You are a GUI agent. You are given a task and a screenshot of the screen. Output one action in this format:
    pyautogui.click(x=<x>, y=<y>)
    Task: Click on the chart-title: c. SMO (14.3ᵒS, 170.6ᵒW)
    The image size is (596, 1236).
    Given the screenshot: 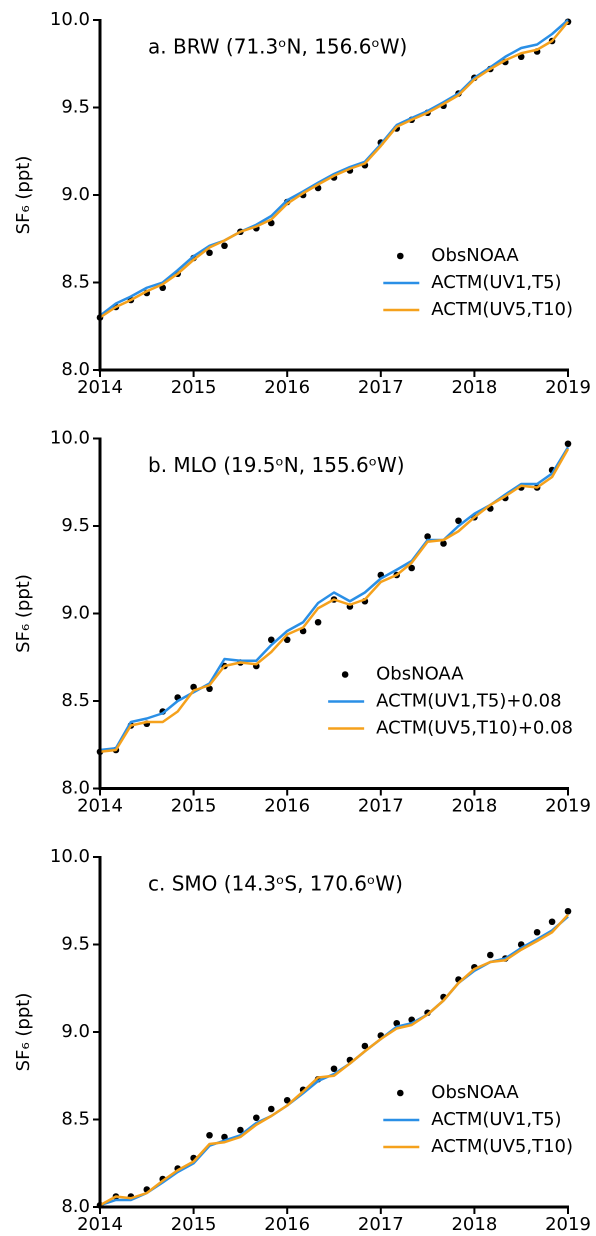 What is the action you would take?
    pyautogui.click(x=275, y=884)
    